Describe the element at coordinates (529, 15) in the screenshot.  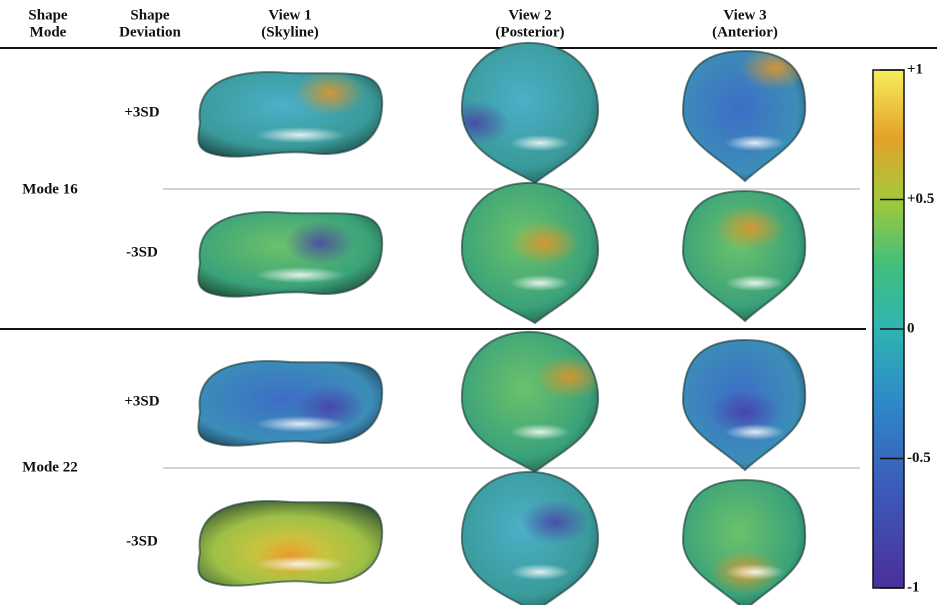
I see `column-header: View 2` at that location.